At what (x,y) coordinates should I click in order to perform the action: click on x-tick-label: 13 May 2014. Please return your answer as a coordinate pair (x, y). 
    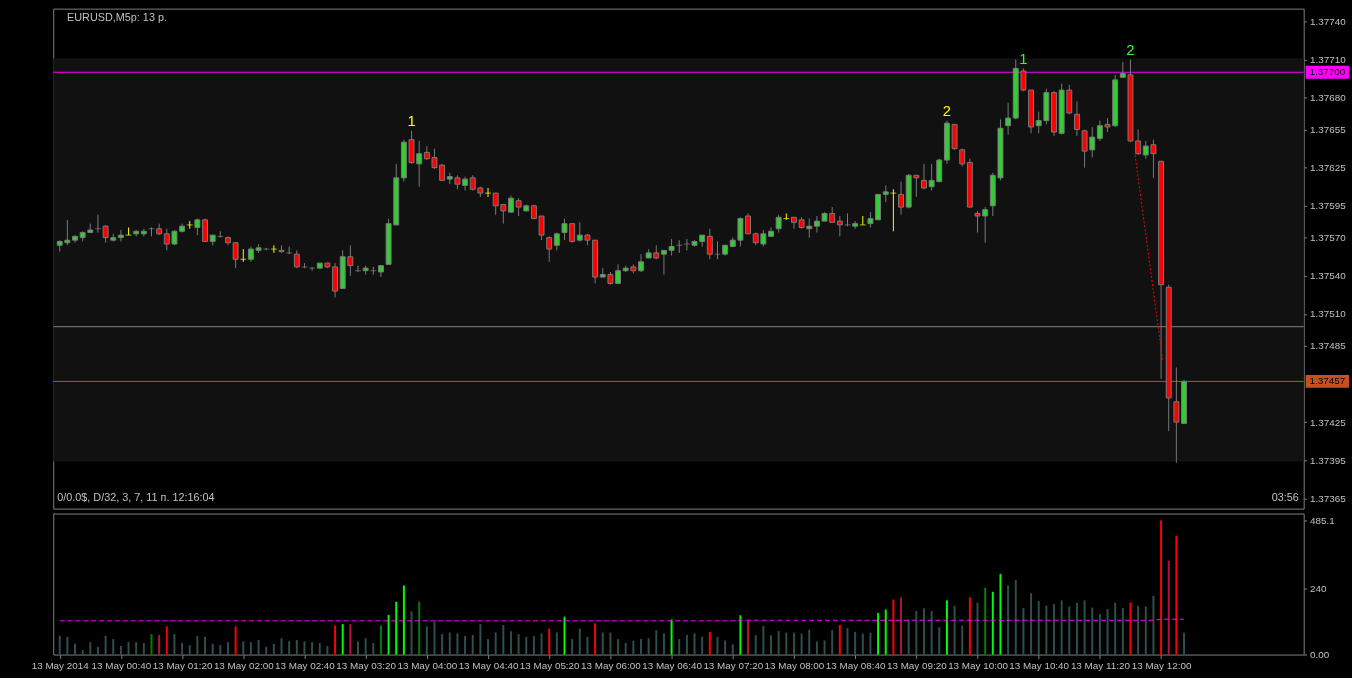
    Looking at the image, I should click on (60, 665).